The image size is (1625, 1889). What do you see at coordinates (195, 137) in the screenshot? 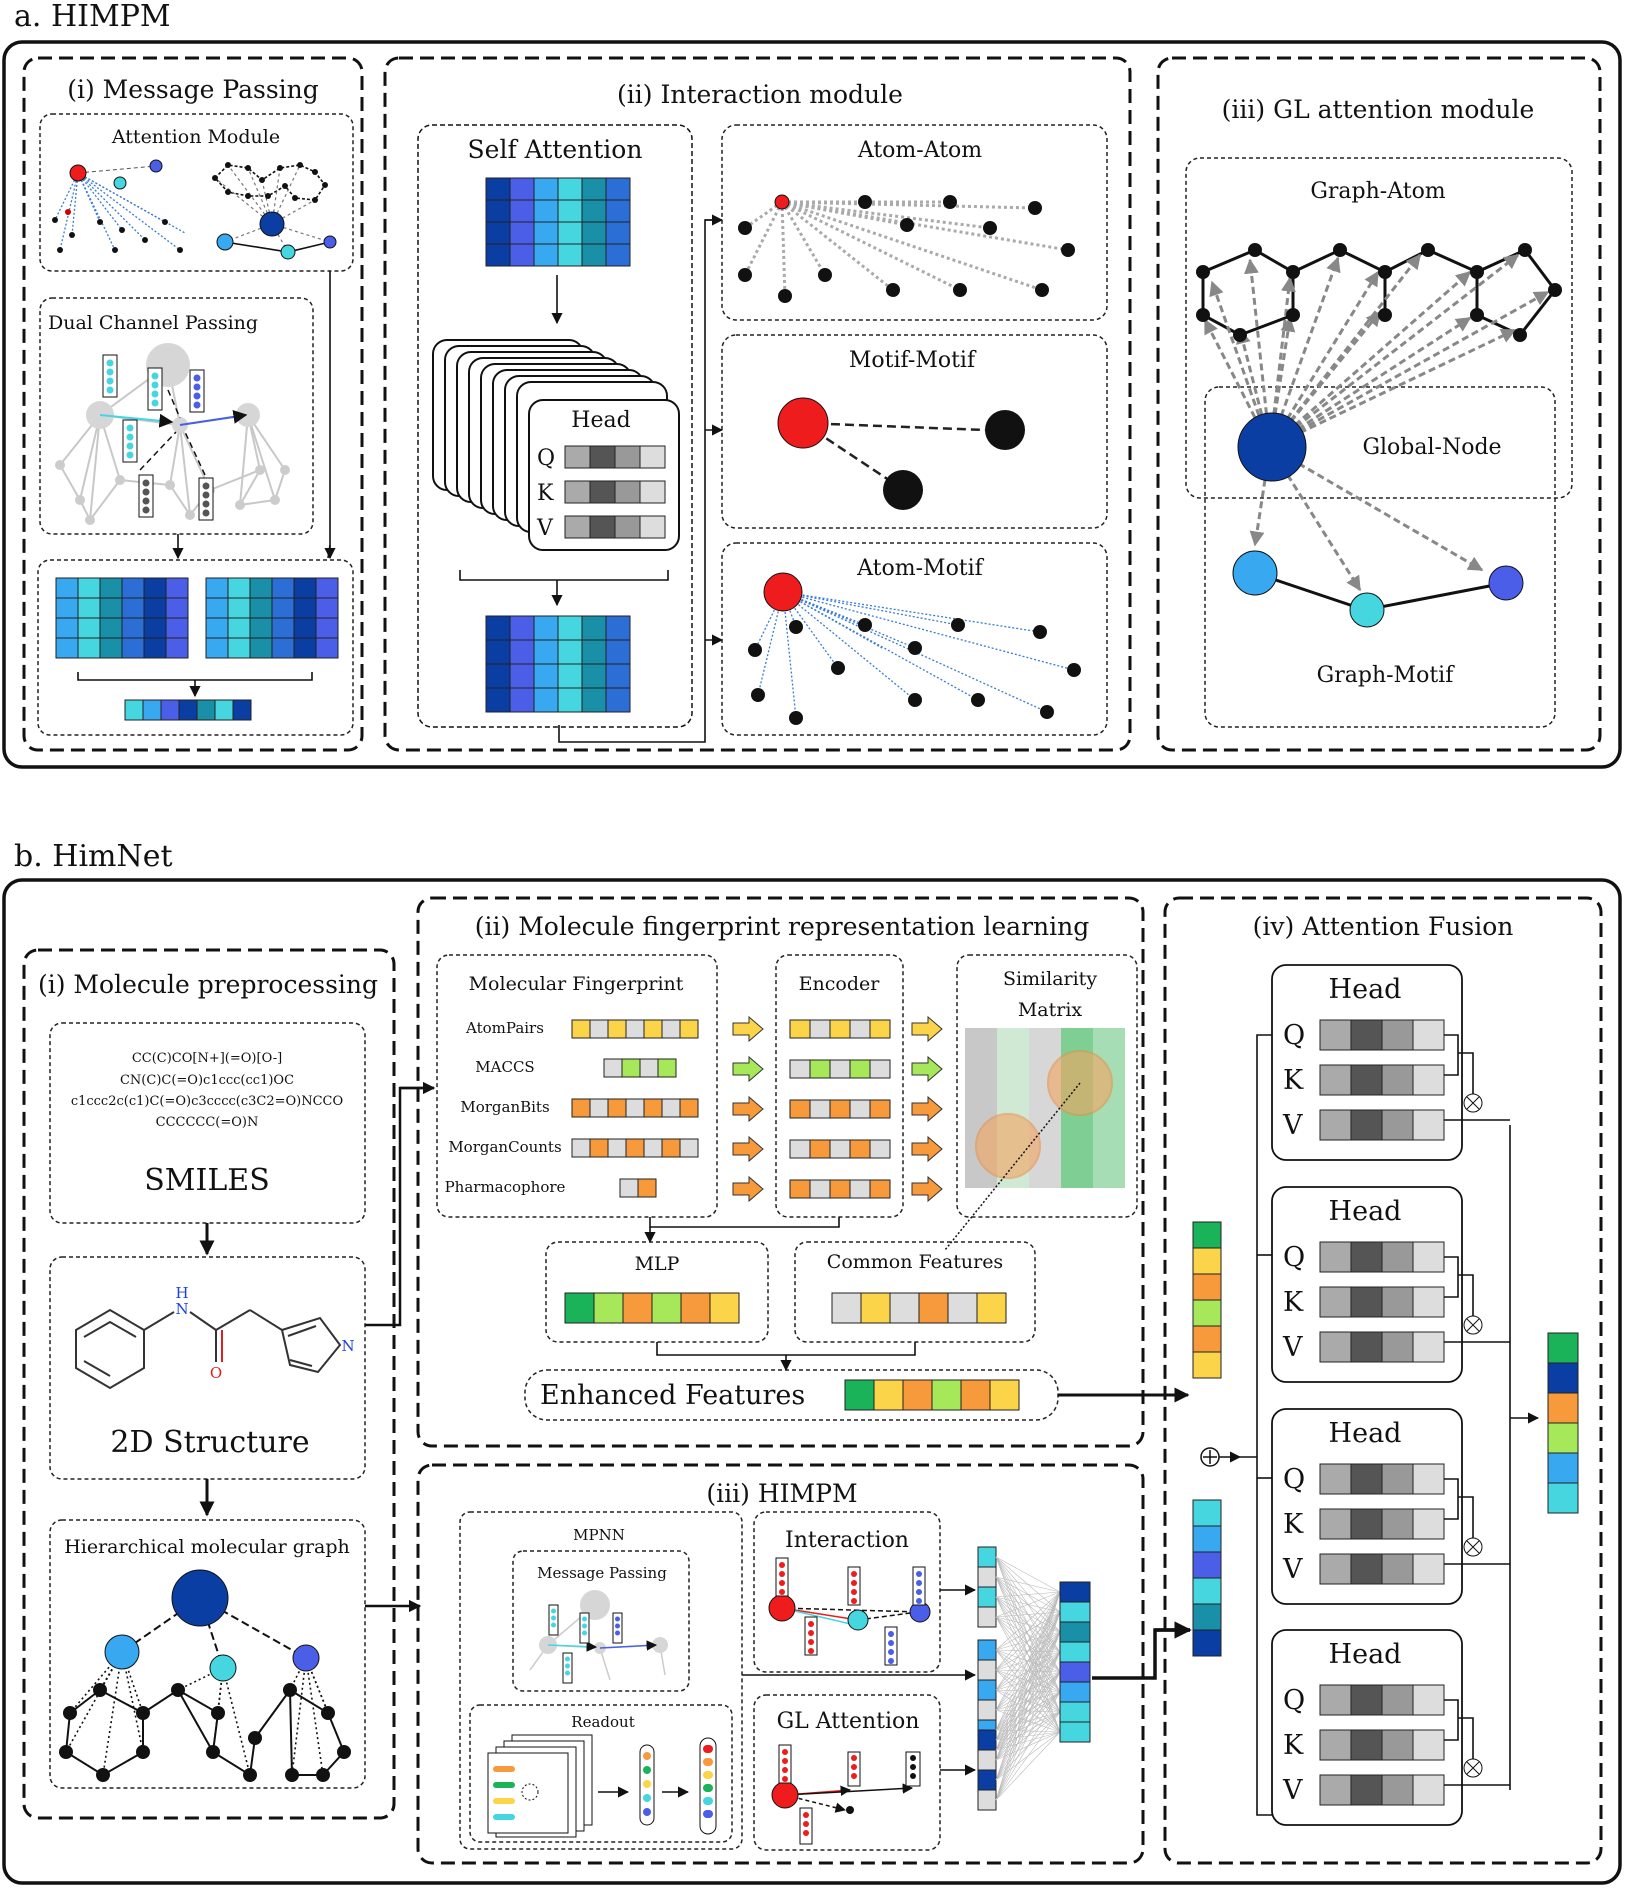
I see `attention-module-label: Attention Module` at bounding box center [195, 137].